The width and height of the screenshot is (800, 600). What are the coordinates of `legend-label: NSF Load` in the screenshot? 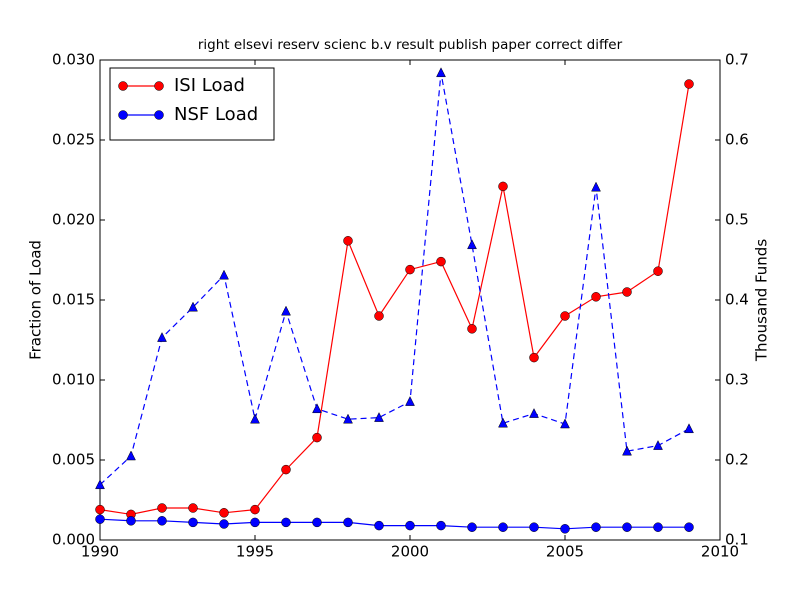 It's located at (216, 114).